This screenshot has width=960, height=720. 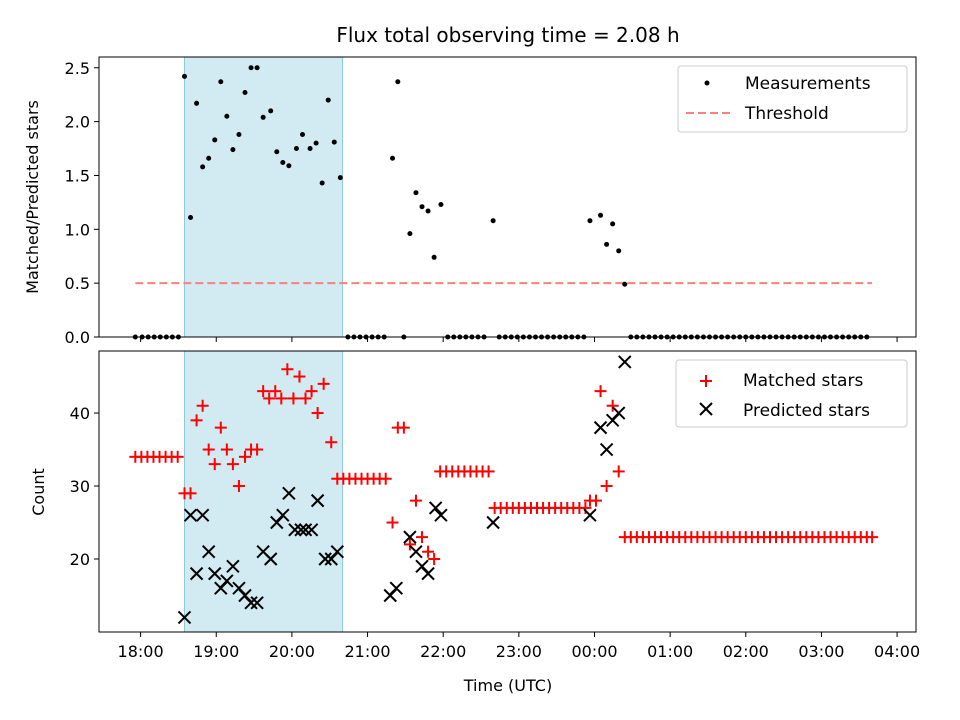 What do you see at coordinates (803, 381) in the screenshot?
I see `legend-matched-label: Matched stars` at bounding box center [803, 381].